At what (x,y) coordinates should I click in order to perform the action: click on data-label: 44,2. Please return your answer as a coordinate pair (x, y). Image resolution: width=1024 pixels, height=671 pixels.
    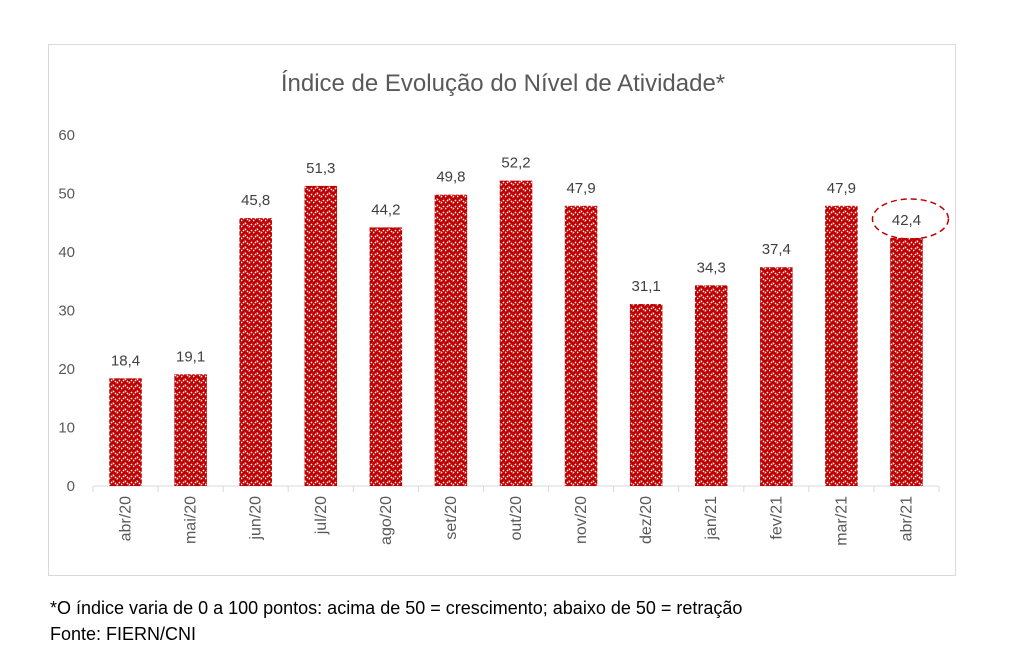
    Looking at the image, I should click on (385, 209).